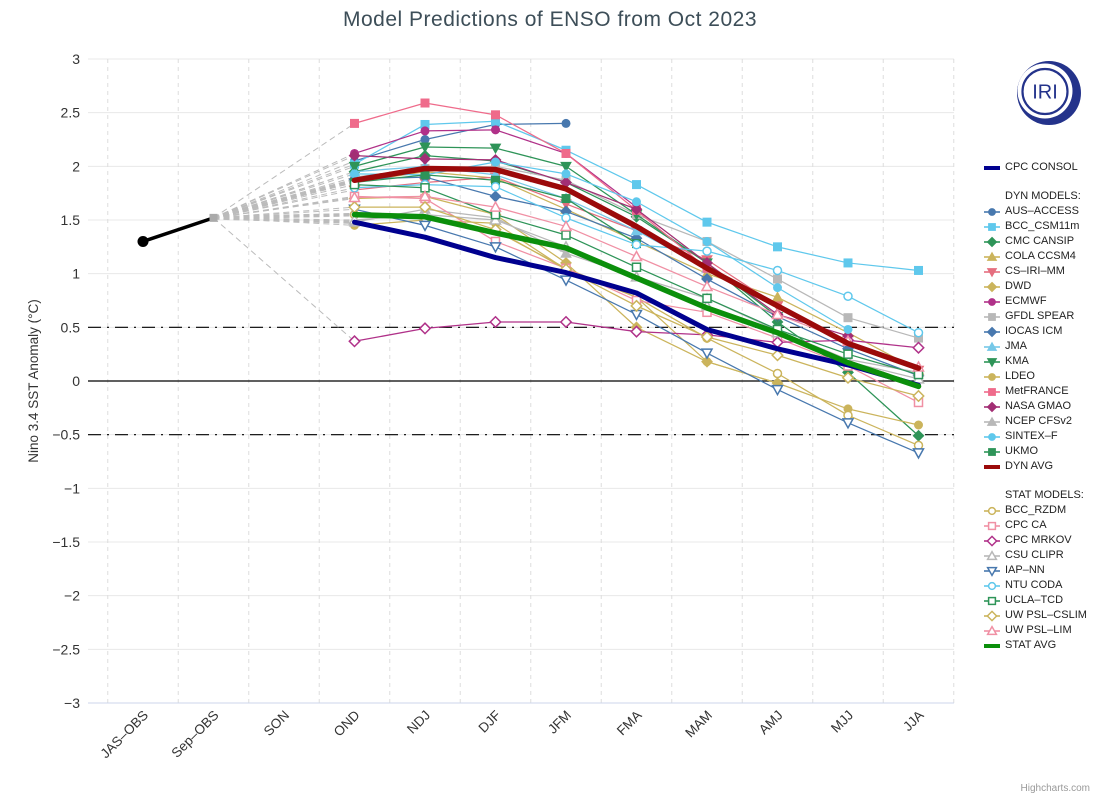 This screenshot has height=800, width=1100. What do you see at coordinates (1040, 346) in the screenshot?
I see `legend-item-jma: JMA` at bounding box center [1040, 346].